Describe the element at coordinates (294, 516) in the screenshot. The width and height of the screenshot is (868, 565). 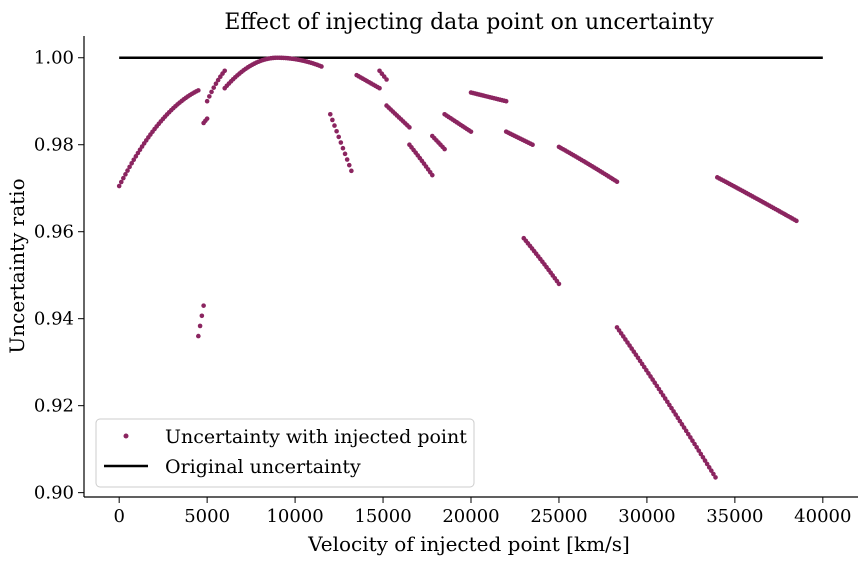
I see `x-tick-label: 10000` at that location.